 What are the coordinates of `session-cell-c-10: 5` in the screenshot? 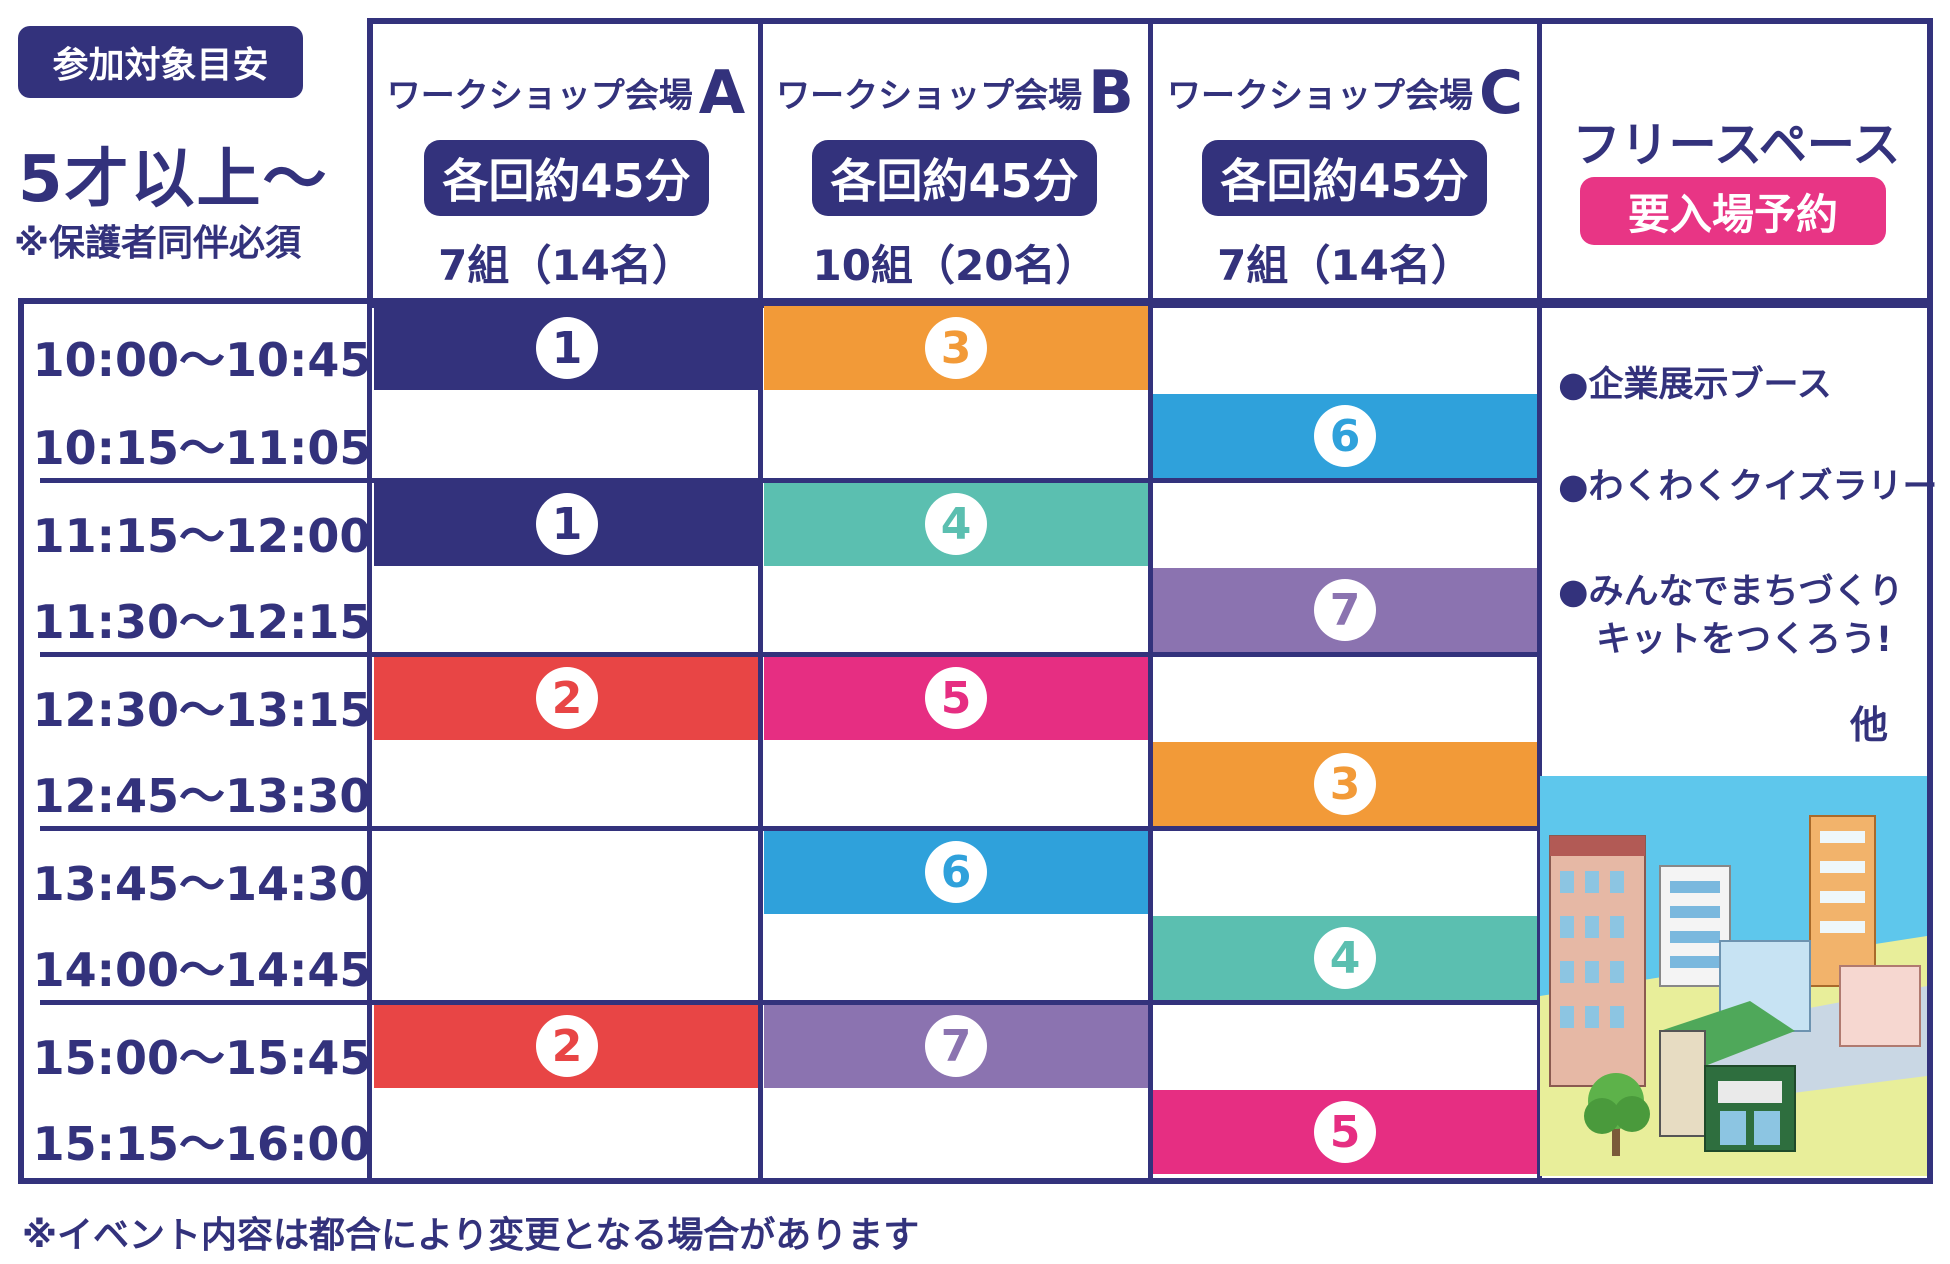 It's located at (1345, 1132).